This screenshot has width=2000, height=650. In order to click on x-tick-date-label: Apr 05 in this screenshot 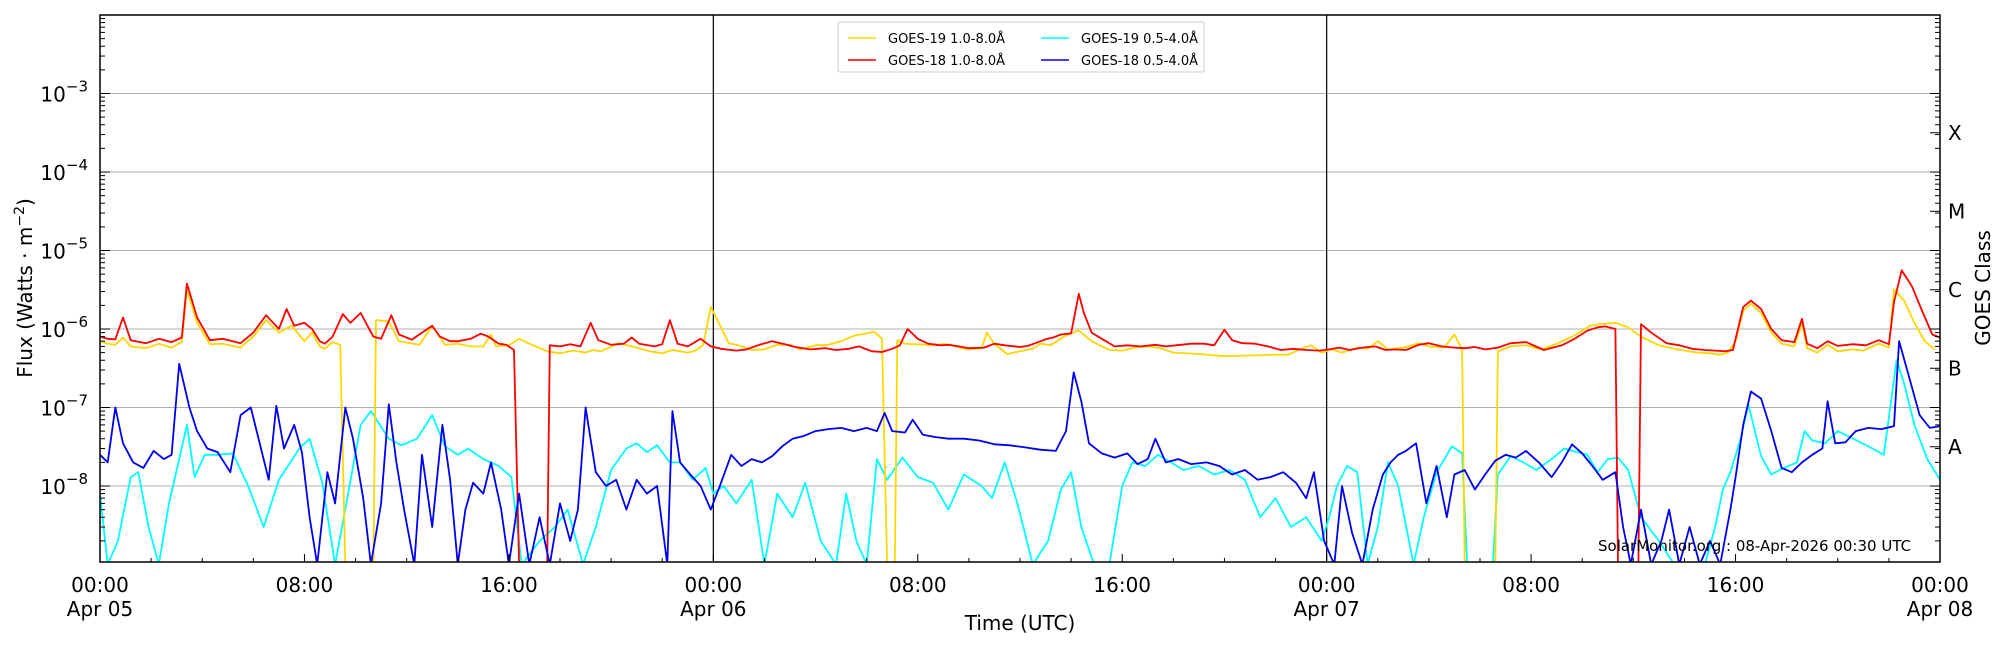, I will do `click(100, 609)`.